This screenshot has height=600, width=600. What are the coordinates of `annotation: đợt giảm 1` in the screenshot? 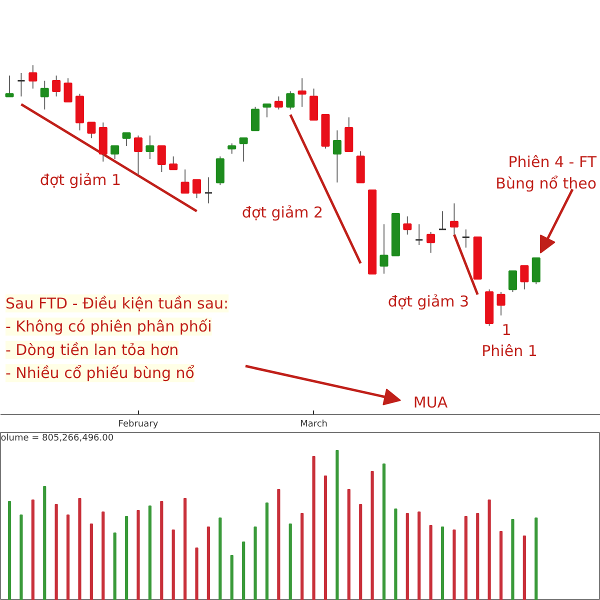 It's located at (81, 180).